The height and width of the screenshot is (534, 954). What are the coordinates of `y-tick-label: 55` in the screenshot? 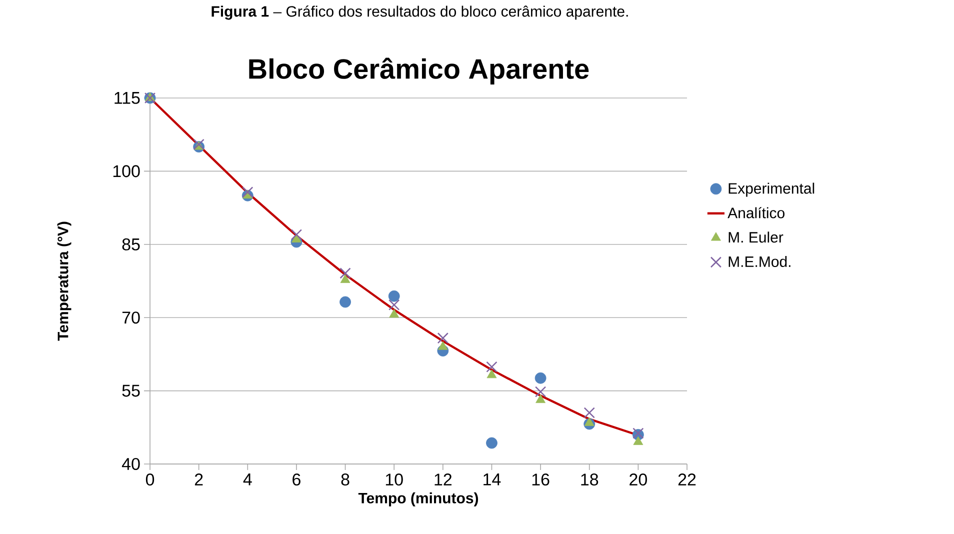 It's located at (131, 390).